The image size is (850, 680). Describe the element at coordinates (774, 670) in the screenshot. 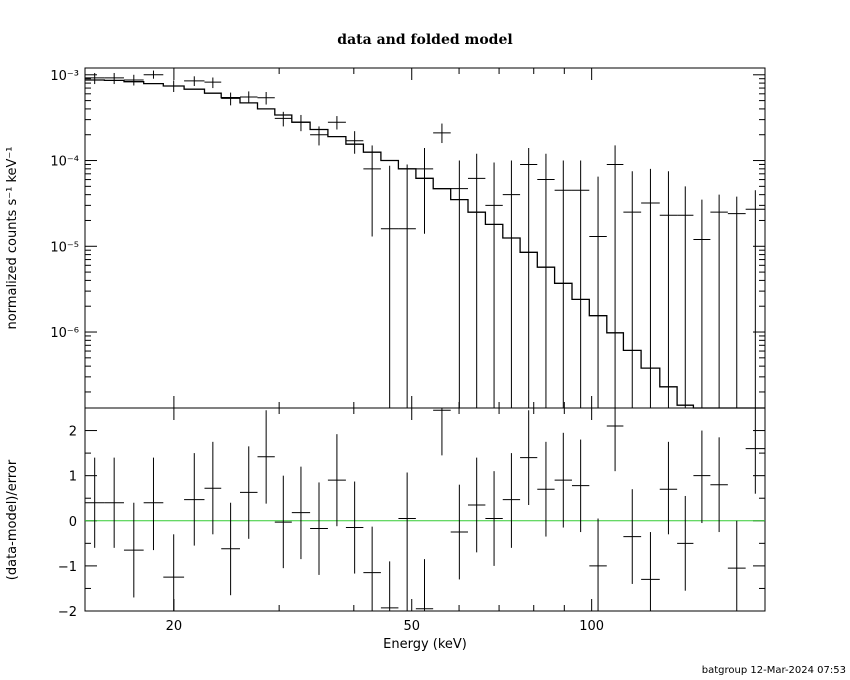

I see `timestamp-label: batgroup 12-Mar-2024 07:53` at that location.